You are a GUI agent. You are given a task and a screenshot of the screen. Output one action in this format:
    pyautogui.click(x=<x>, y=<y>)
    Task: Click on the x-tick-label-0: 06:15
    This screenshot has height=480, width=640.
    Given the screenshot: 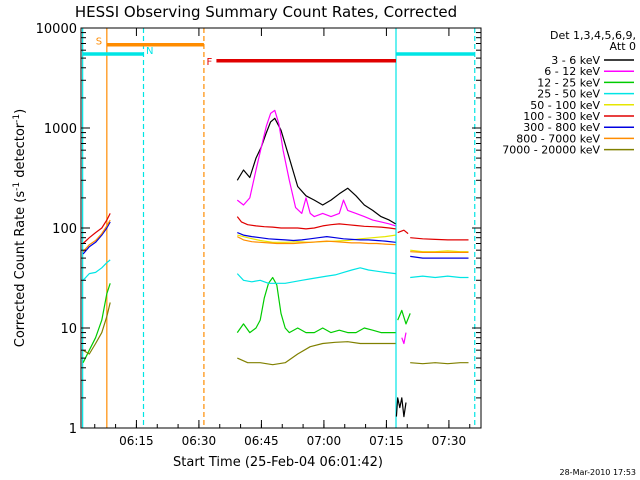 What is the action you would take?
    pyautogui.click(x=136, y=441)
    